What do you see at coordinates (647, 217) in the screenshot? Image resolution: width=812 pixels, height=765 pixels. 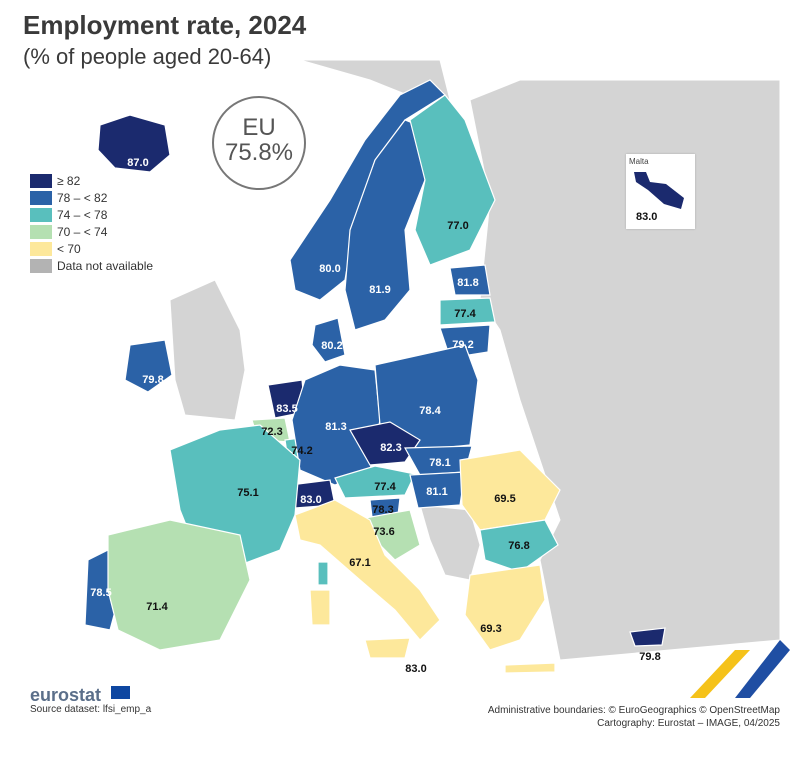 I see `inset-value: 83.0` at bounding box center [647, 217].